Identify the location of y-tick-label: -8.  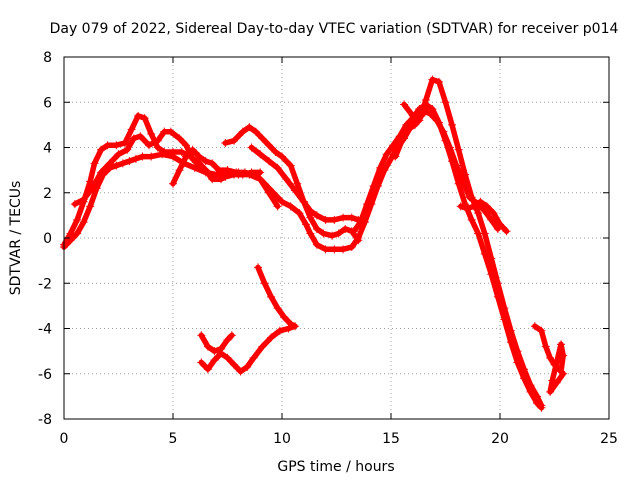
(45, 420).